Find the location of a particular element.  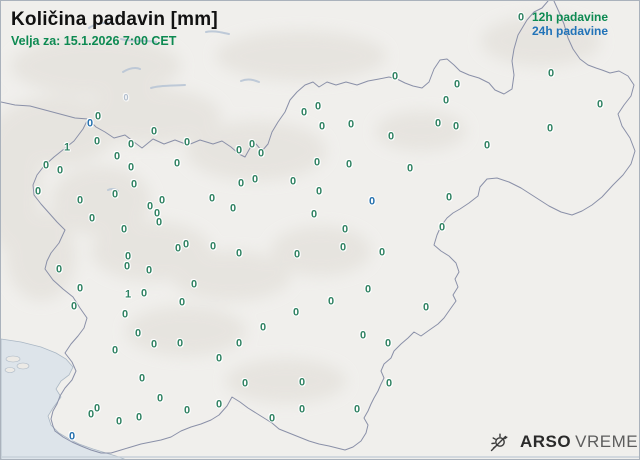

legend: 12h padavine 24h padavine is located at coordinates (570, 24).